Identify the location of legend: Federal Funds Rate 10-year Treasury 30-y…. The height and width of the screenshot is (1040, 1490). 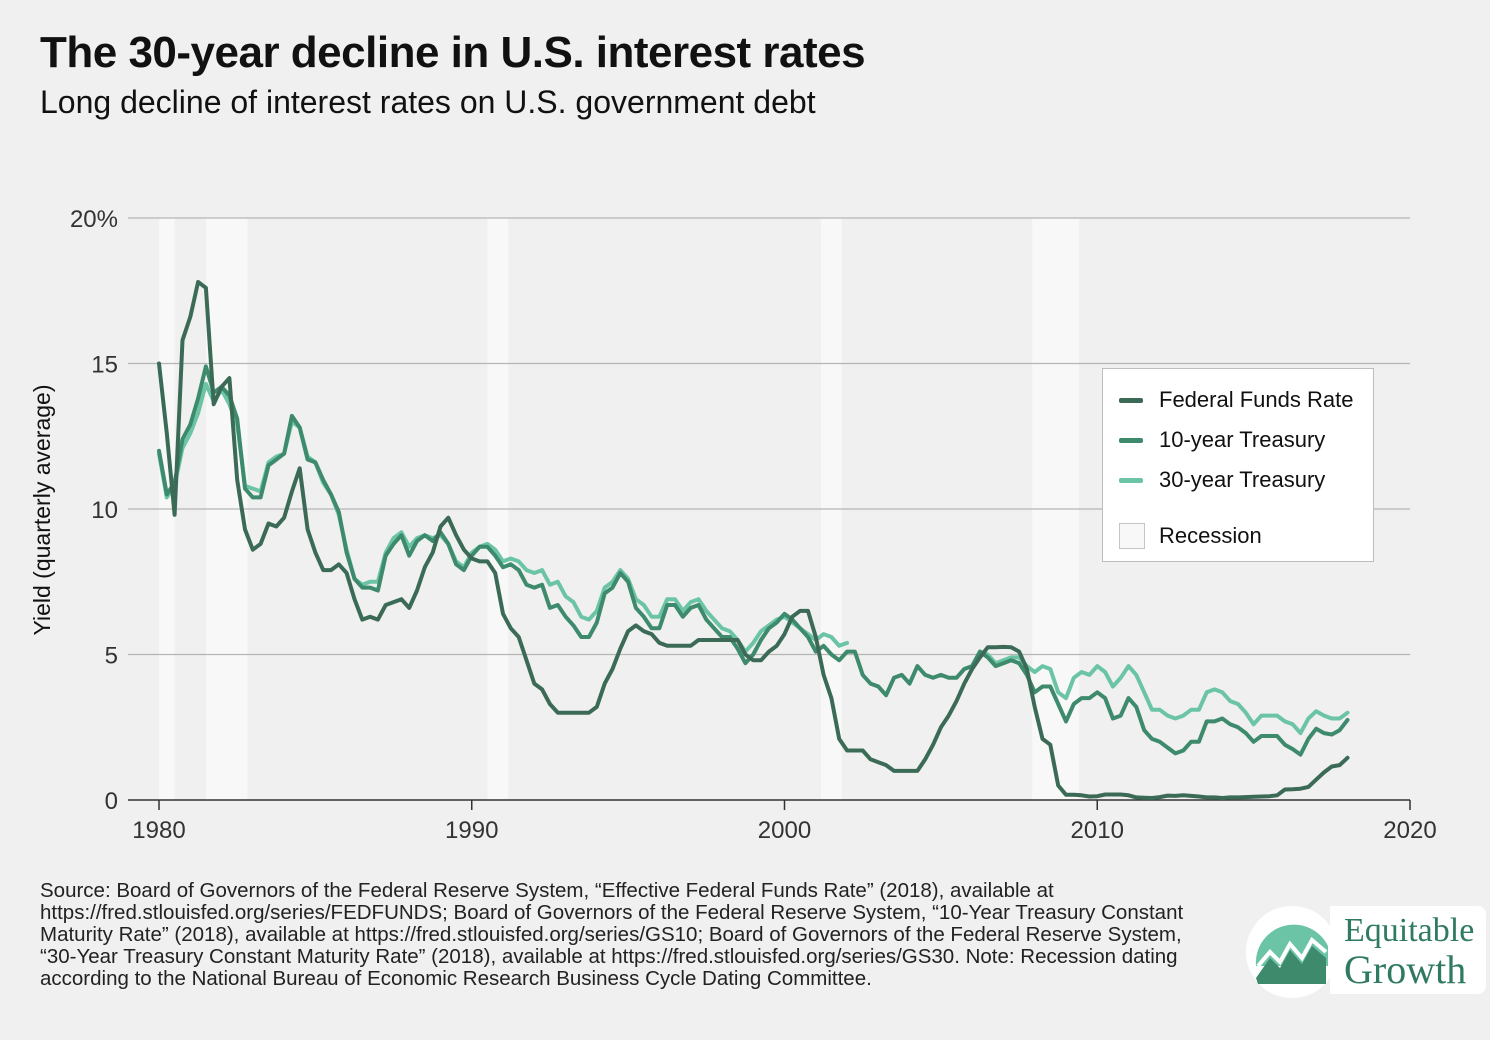
(1238, 465).